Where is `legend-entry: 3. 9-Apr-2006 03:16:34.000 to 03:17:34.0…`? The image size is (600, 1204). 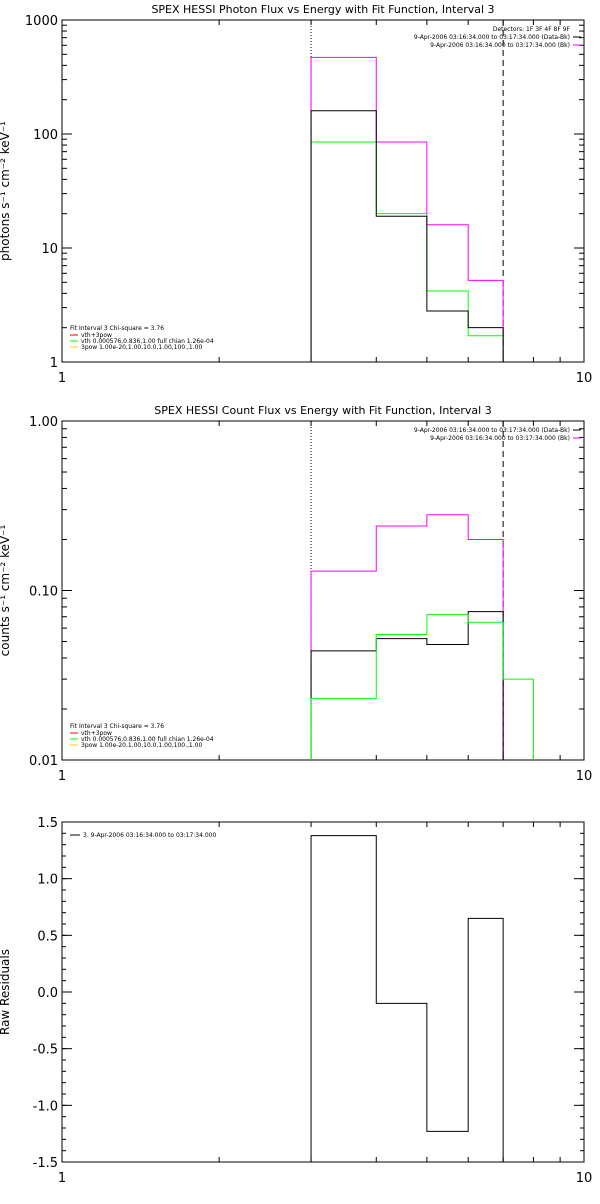
legend-entry: 3. 9-Apr-2006 03:16:34.000 to 03:17:34.0… is located at coordinates (149, 835).